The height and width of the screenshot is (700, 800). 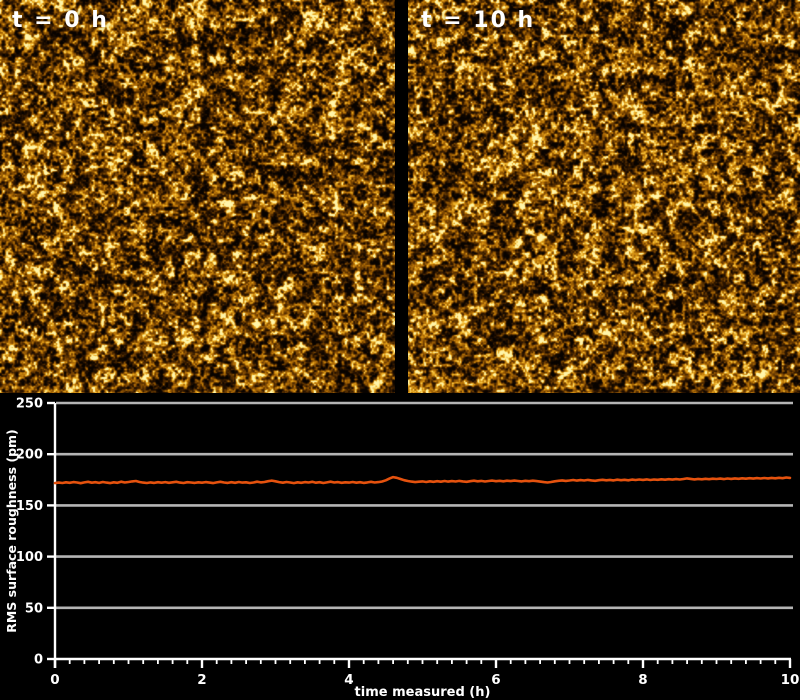 I want to click on roughness-data-line, so click(x=422, y=480).